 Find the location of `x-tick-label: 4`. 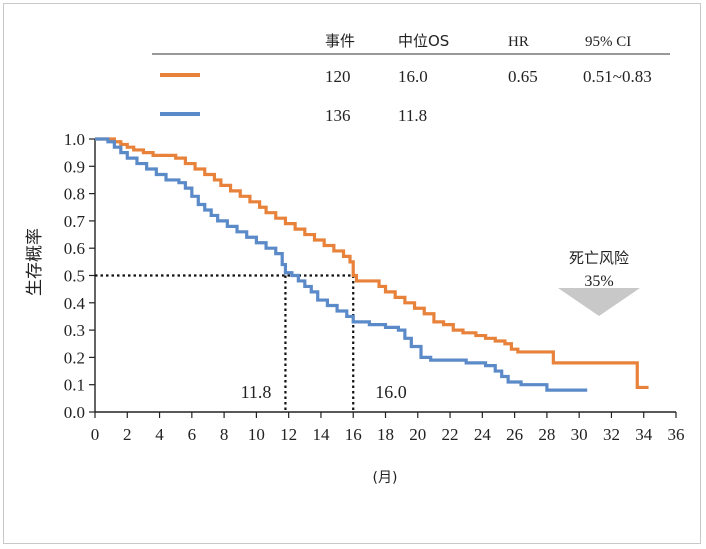

x-tick-label: 4 is located at coordinates (159, 434).